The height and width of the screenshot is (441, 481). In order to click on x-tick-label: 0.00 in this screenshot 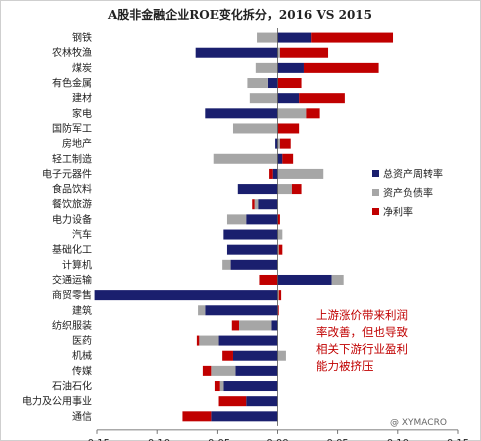, I will do `click(277, 439)`.